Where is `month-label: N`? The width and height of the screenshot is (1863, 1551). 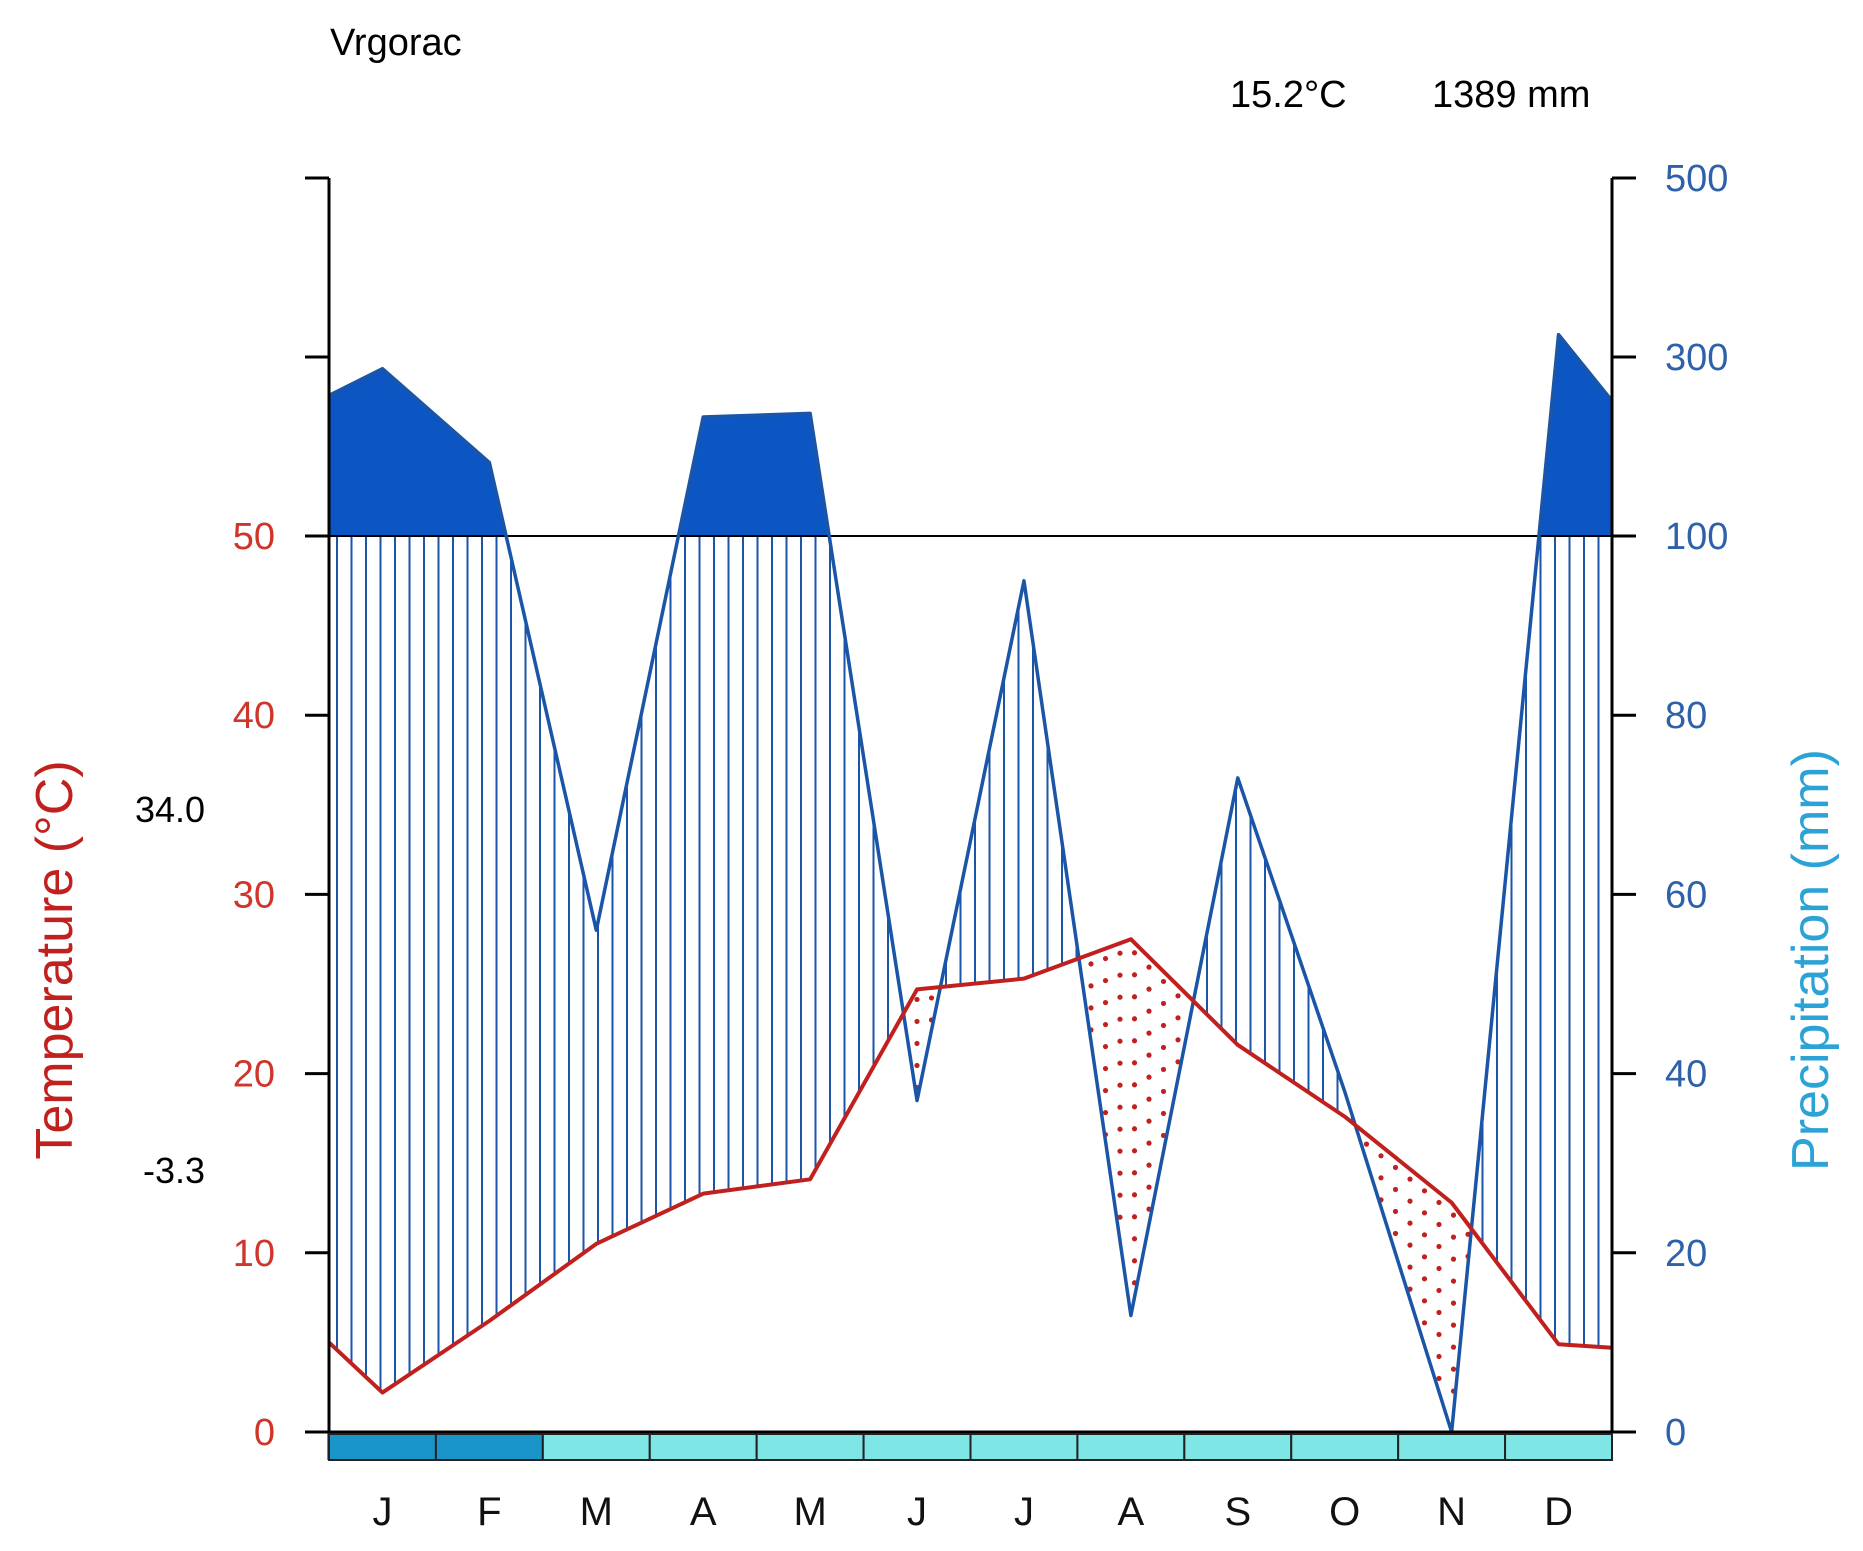
month-label: N is located at coordinates (1451, 1512).